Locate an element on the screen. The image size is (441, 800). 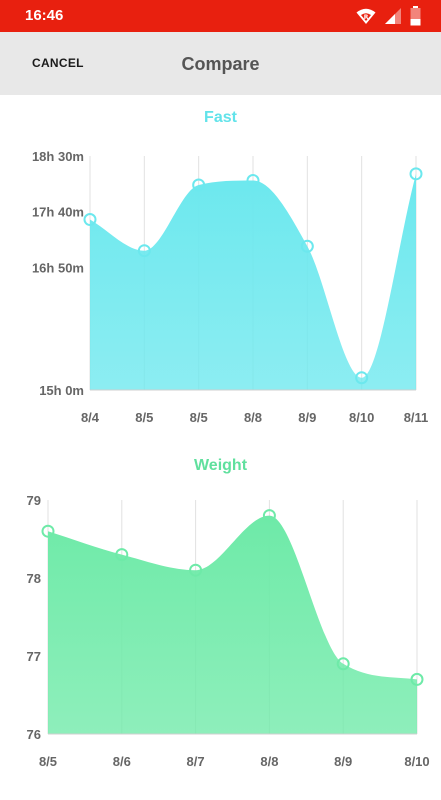
fast-y-tick-label: 18h 30m is located at coordinates (58, 156).